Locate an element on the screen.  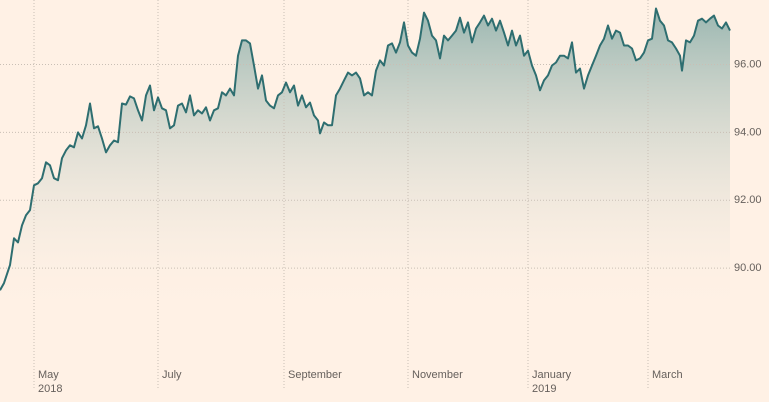
y-tick-label: 94.00 is located at coordinates (748, 132).